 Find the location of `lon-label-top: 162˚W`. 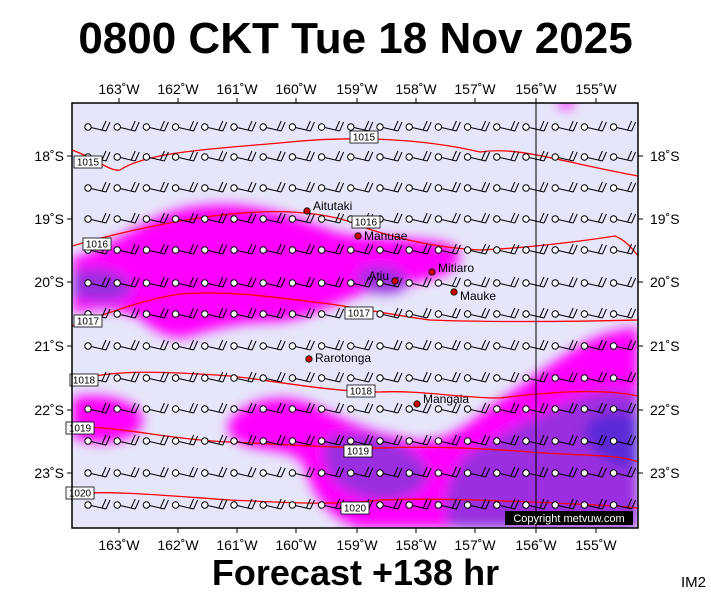

lon-label-top: 162˚W is located at coordinates (178, 89).